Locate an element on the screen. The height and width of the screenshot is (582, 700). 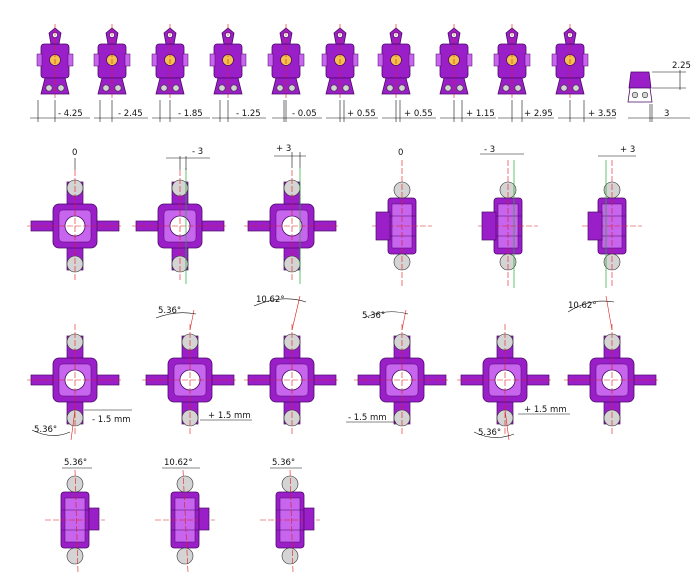
row3-offset-2: + 1.5 mm is located at coordinates (229, 416).